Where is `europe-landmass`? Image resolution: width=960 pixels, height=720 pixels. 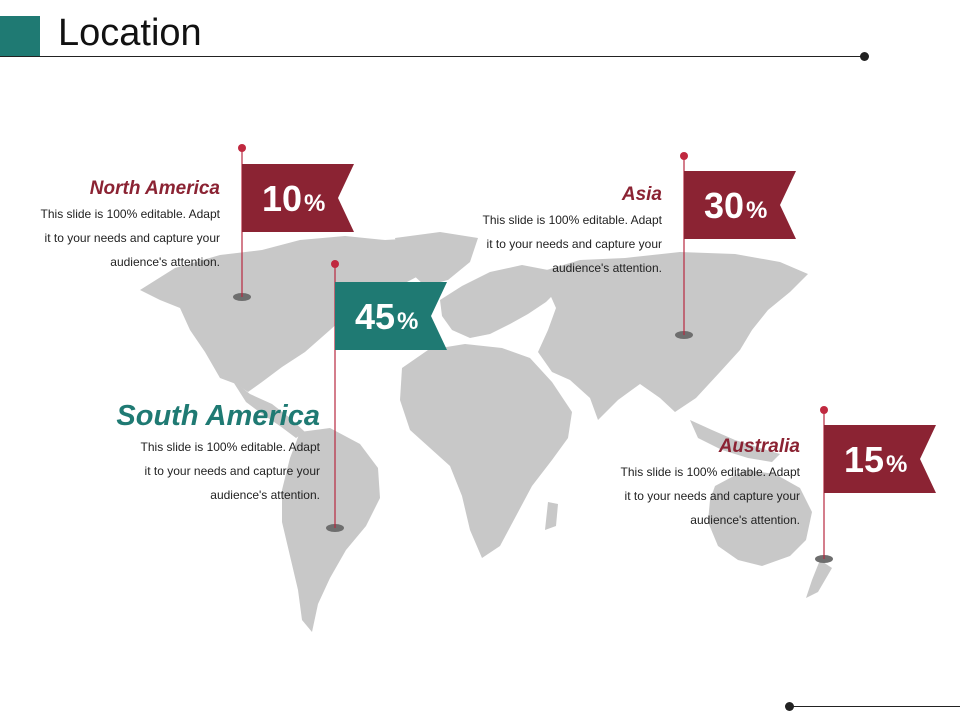
europe-landmass is located at coordinates (500, 301).